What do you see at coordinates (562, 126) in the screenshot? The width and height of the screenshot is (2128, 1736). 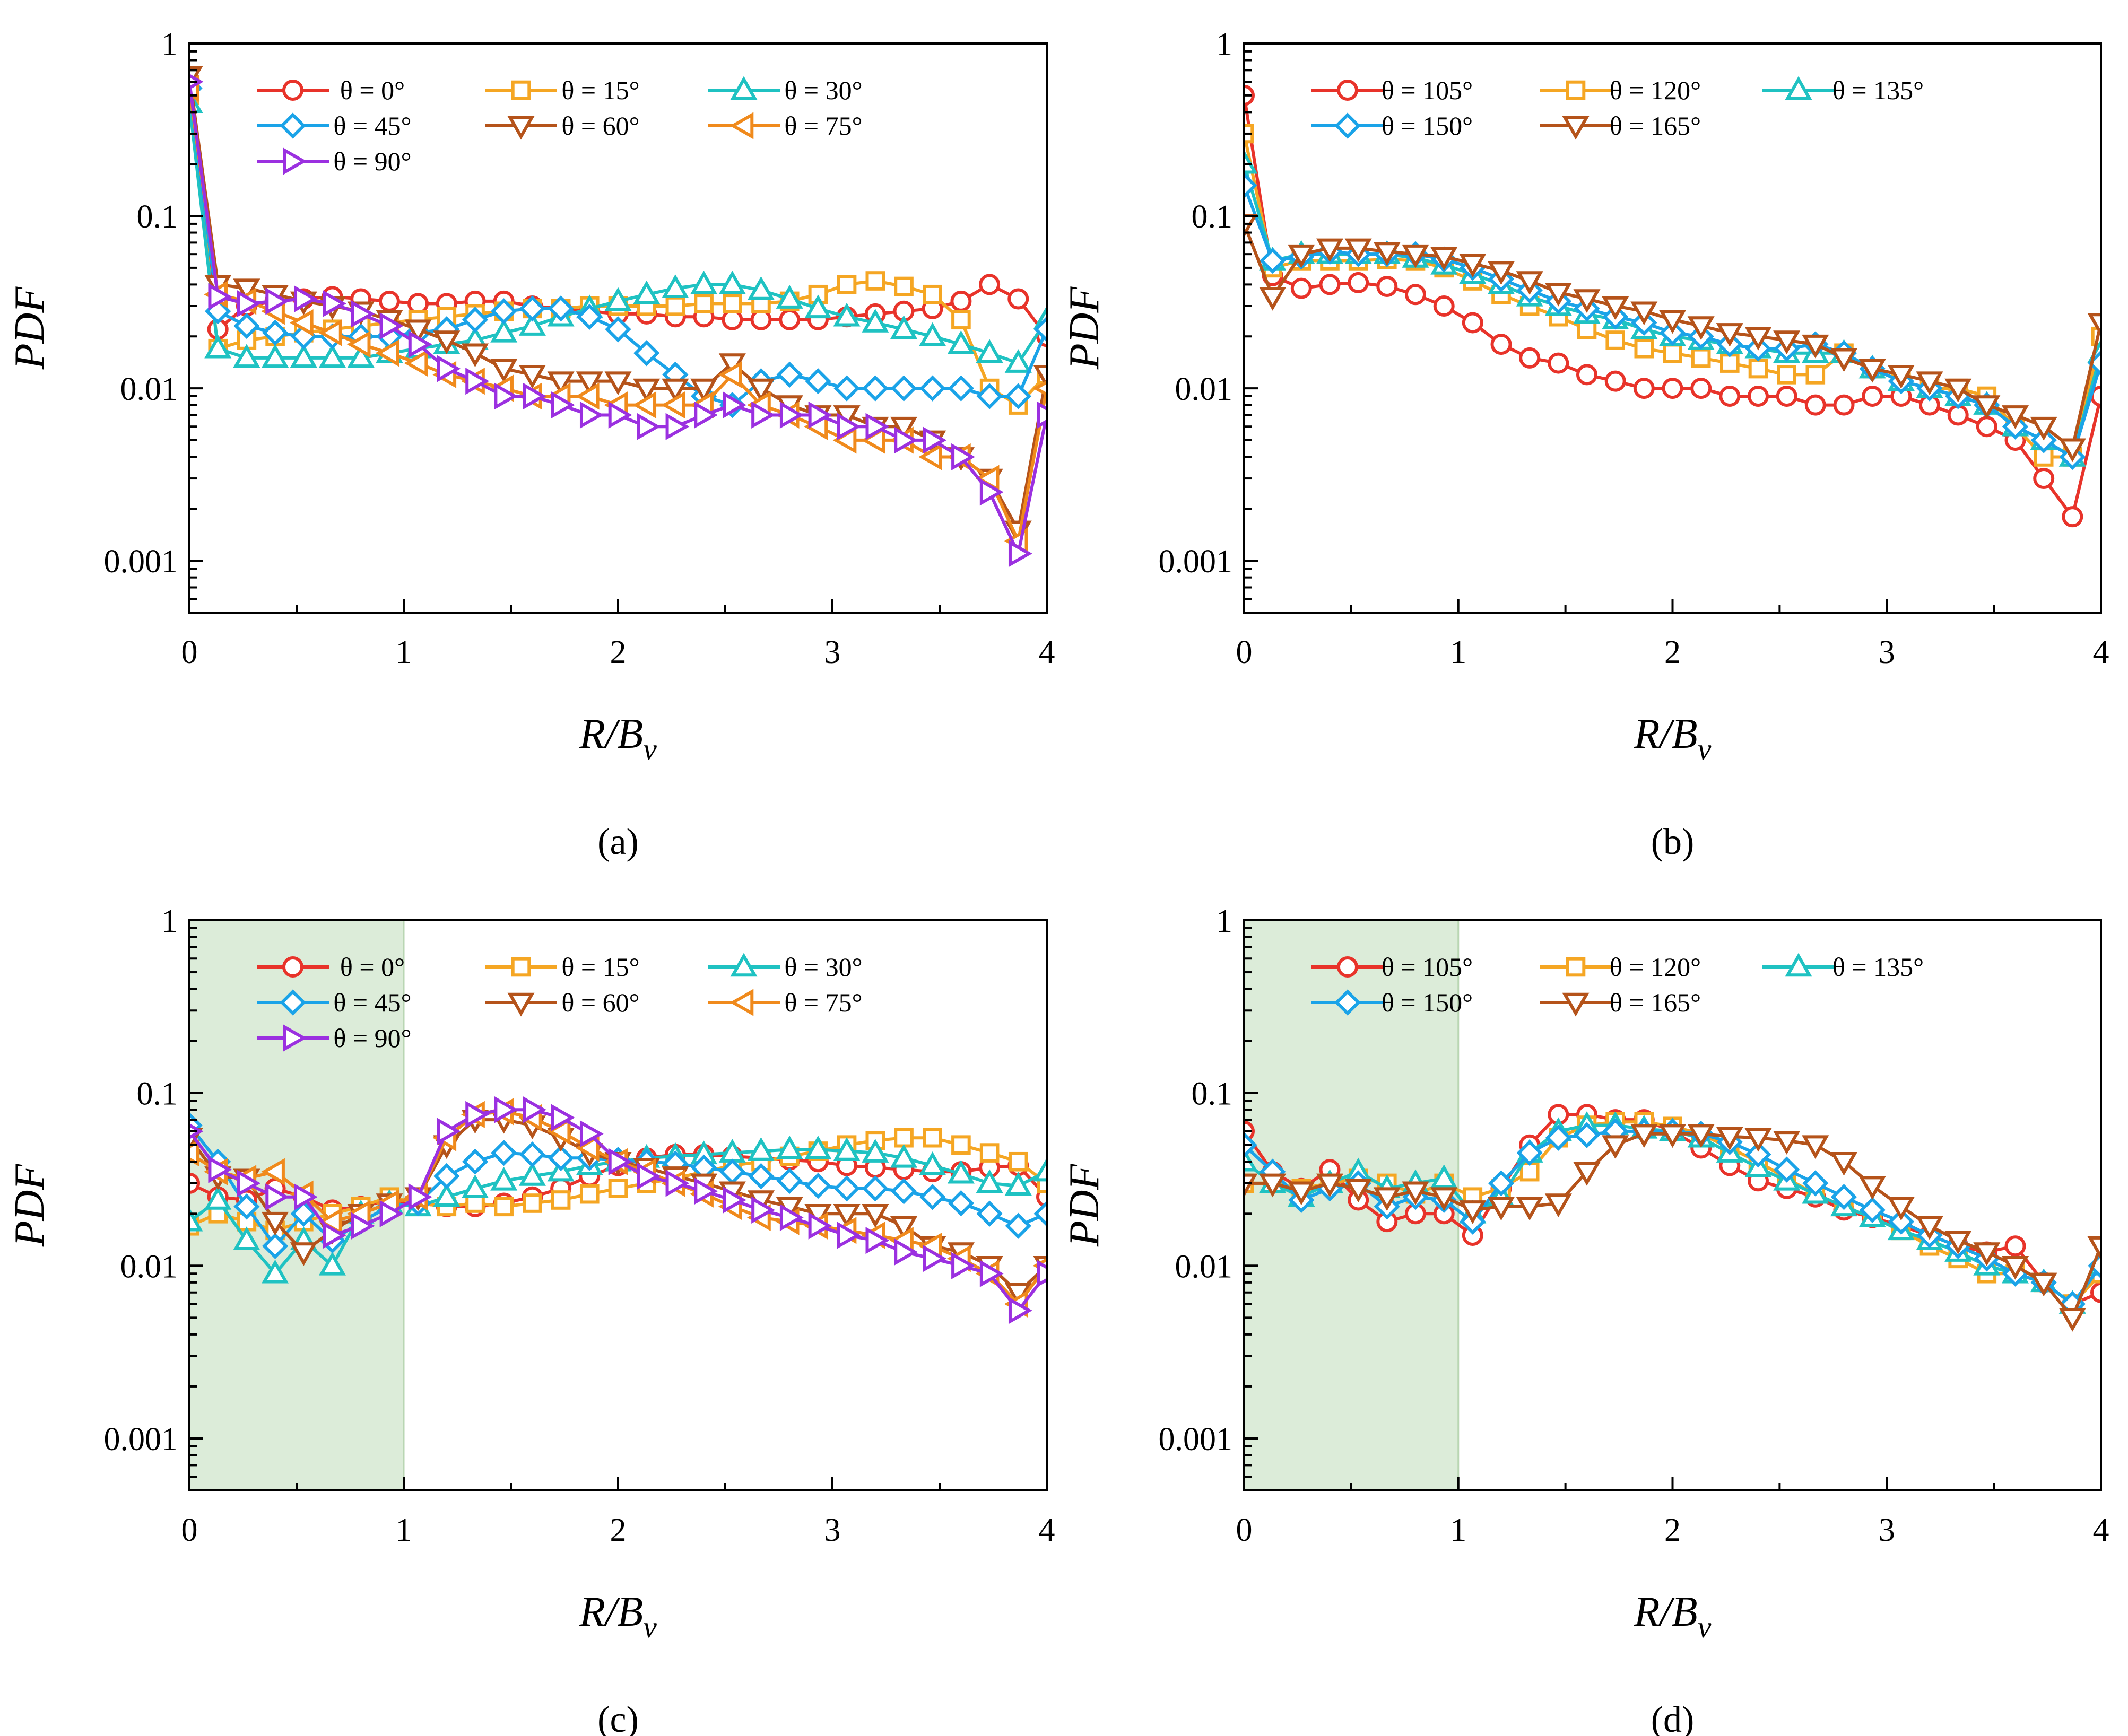 I see `legend-entry: θ = 60°` at bounding box center [562, 126].